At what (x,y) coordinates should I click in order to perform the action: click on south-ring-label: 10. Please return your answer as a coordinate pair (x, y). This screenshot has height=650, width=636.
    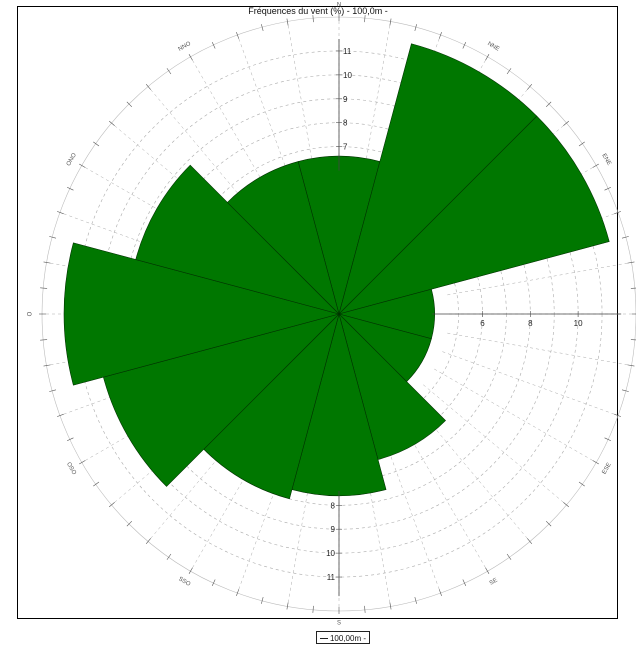
    Looking at the image, I should click on (330, 553).